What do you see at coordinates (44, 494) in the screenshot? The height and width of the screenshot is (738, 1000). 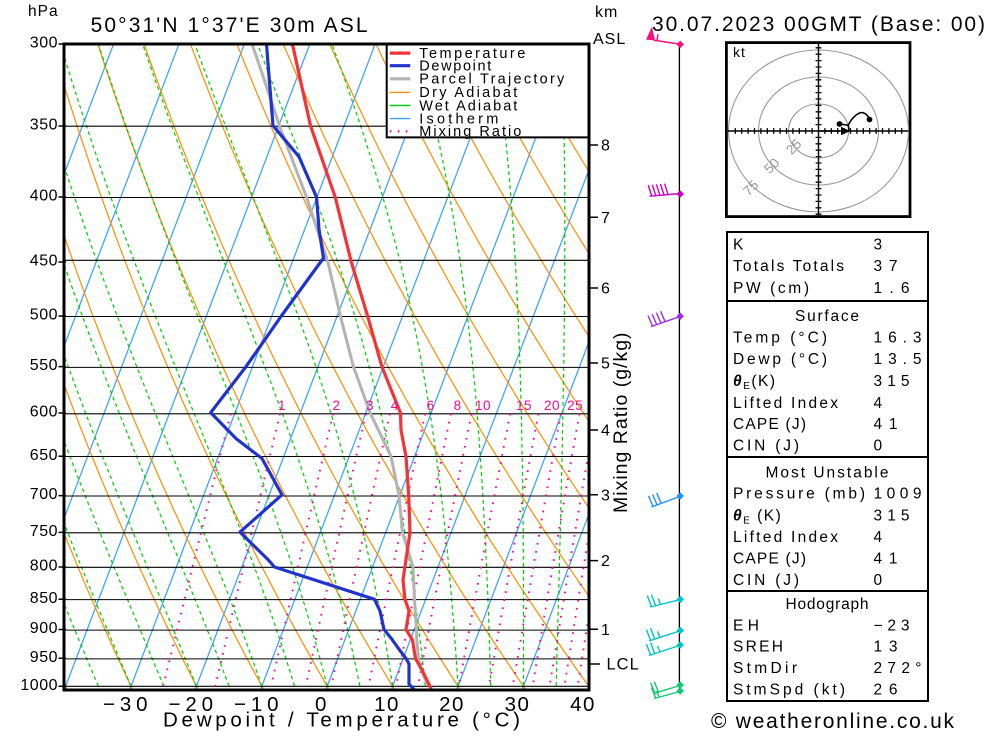 I see `svg-text: 700` at bounding box center [44, 494].